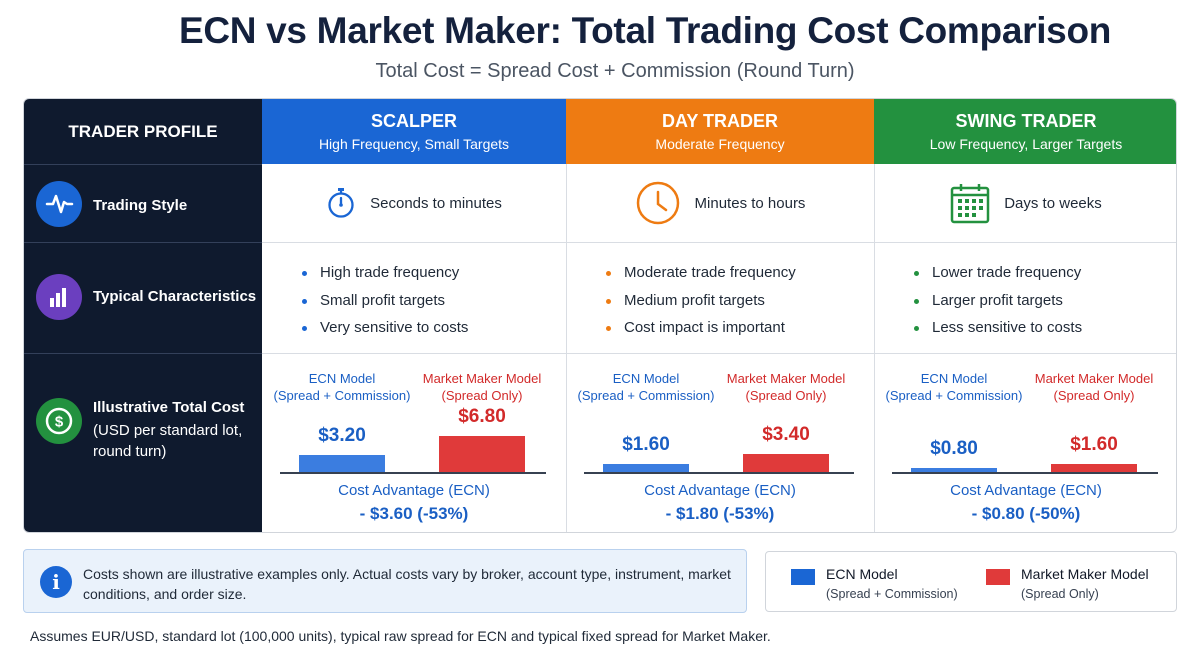 The image size is (1200, 658). I want to click on list-item: High trade frequency, so click(385, 278).